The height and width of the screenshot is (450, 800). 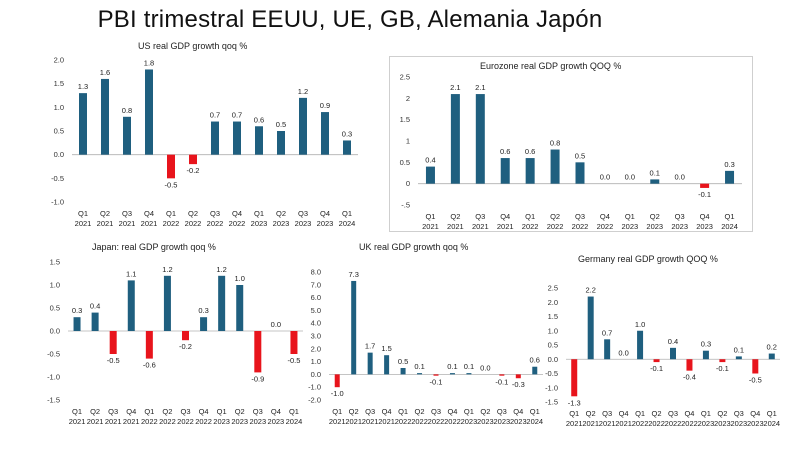 I want to click on x-tick-label: Q1 2024, so click(x=534, y=416).